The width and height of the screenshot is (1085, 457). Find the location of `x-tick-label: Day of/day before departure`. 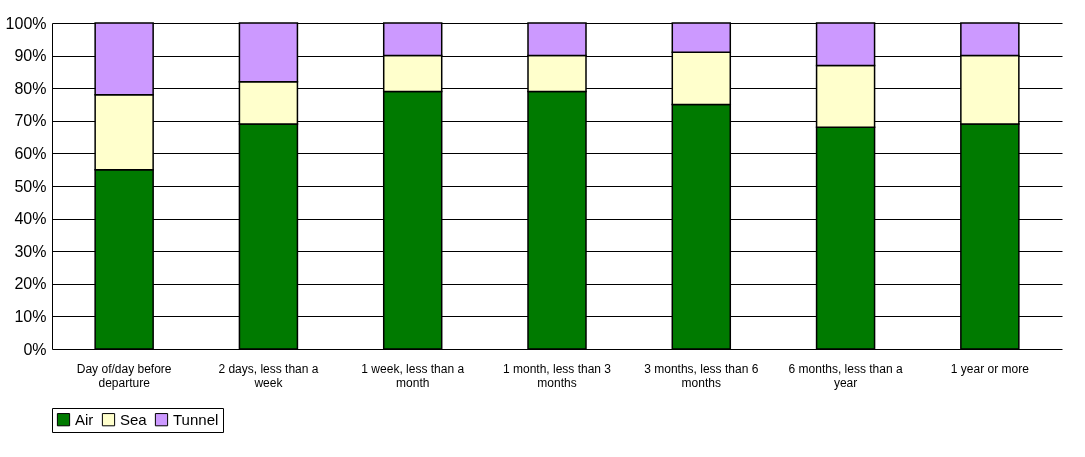

x-tick-label: Day of/day before departure is located at coordinates (124, 375).